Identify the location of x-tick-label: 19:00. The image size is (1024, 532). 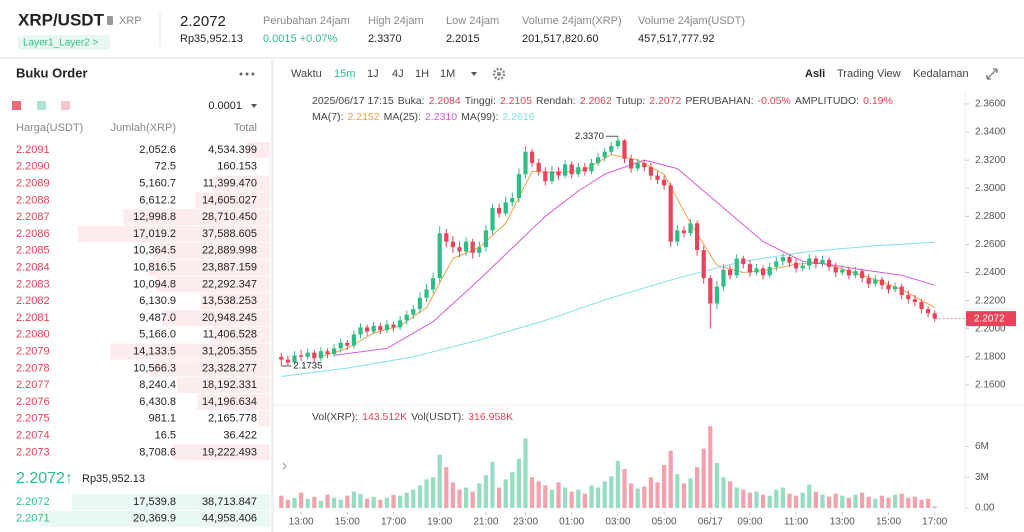
(439, 522).